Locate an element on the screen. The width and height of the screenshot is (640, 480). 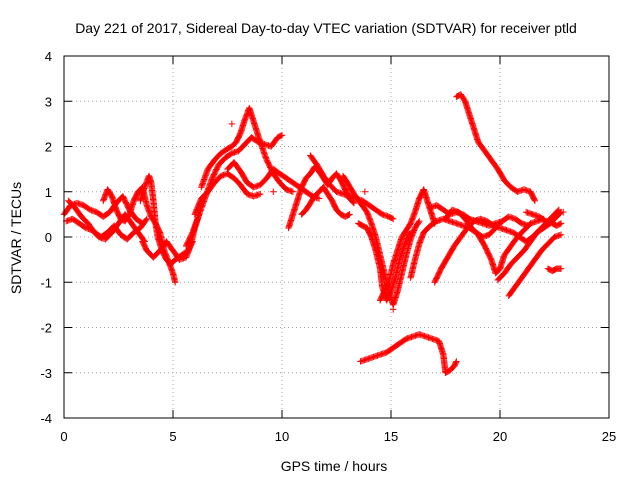
y-tick-label: 2 is located at coordinates (48, 147).